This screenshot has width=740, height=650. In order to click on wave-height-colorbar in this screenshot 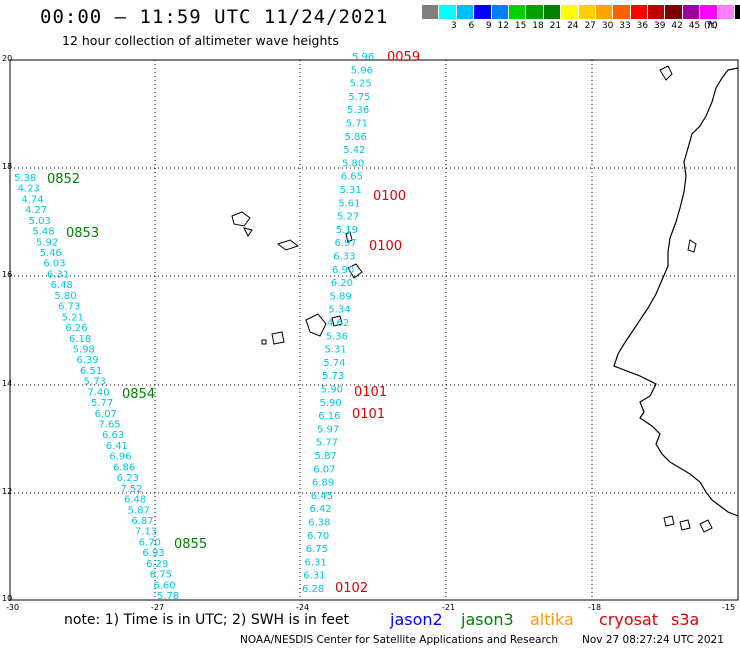, I will do `click(581, 12)`.